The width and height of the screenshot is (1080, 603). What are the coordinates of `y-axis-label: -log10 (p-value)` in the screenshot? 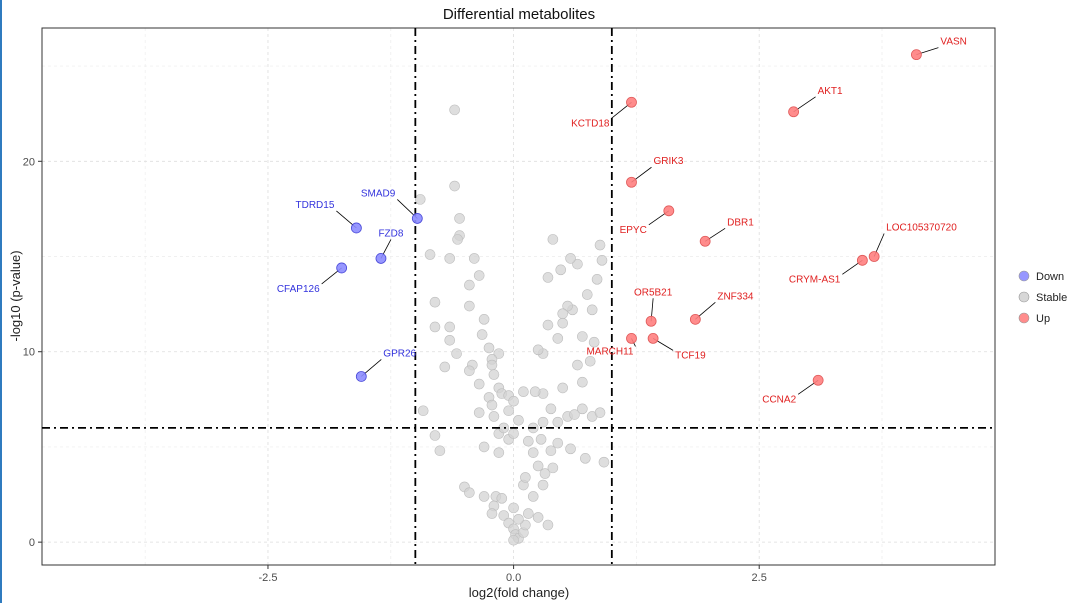 It's located at (15, 295).